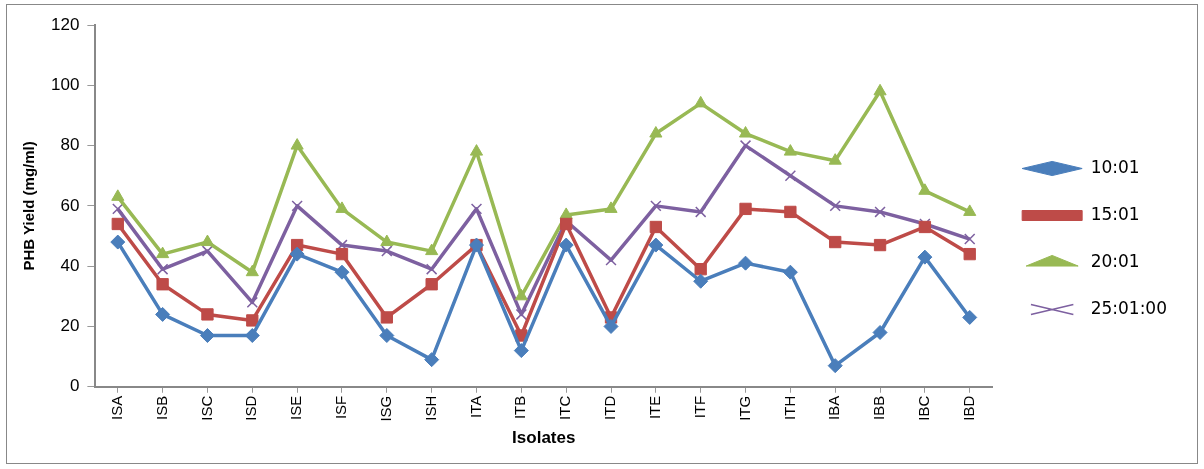 The width and height of the screenshot is (1204, 469). Describe the element at coordinates (206, 408) in the screenshot. I see `x-tick-label: ISC` at that location.